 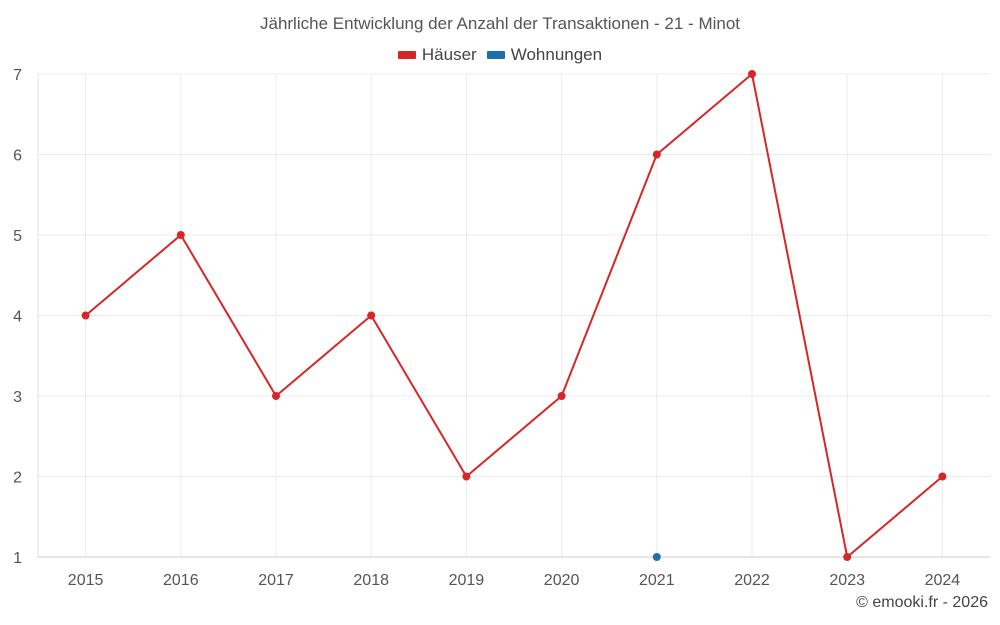 What do you see at coordinates (467, 580) in the screenshot?
I see `x-tick-label: 2019` at bounding box center [467, 580].